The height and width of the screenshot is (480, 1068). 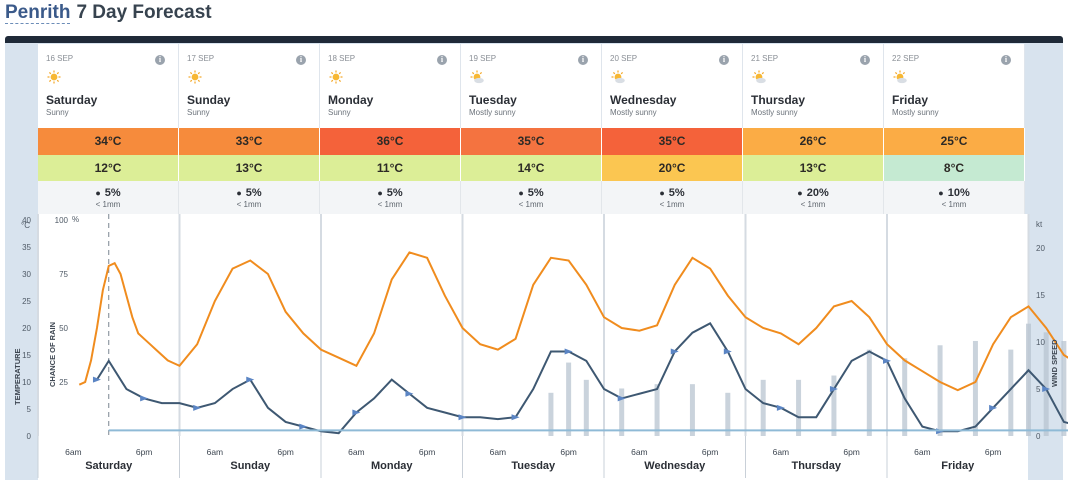 What do you see at coordinates (108, 141) in the screenshot?
I see `max-temp: 34°C` at bounding box center [108, 141].